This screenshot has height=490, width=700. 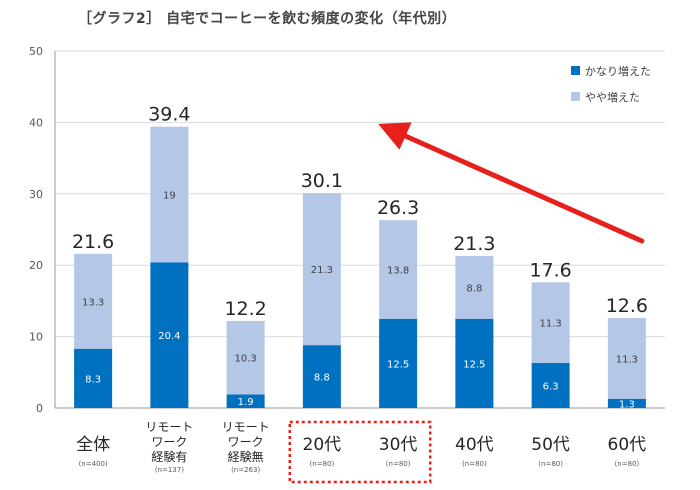 I want to click on data-label: 21.3, so click(x=322, y=270).